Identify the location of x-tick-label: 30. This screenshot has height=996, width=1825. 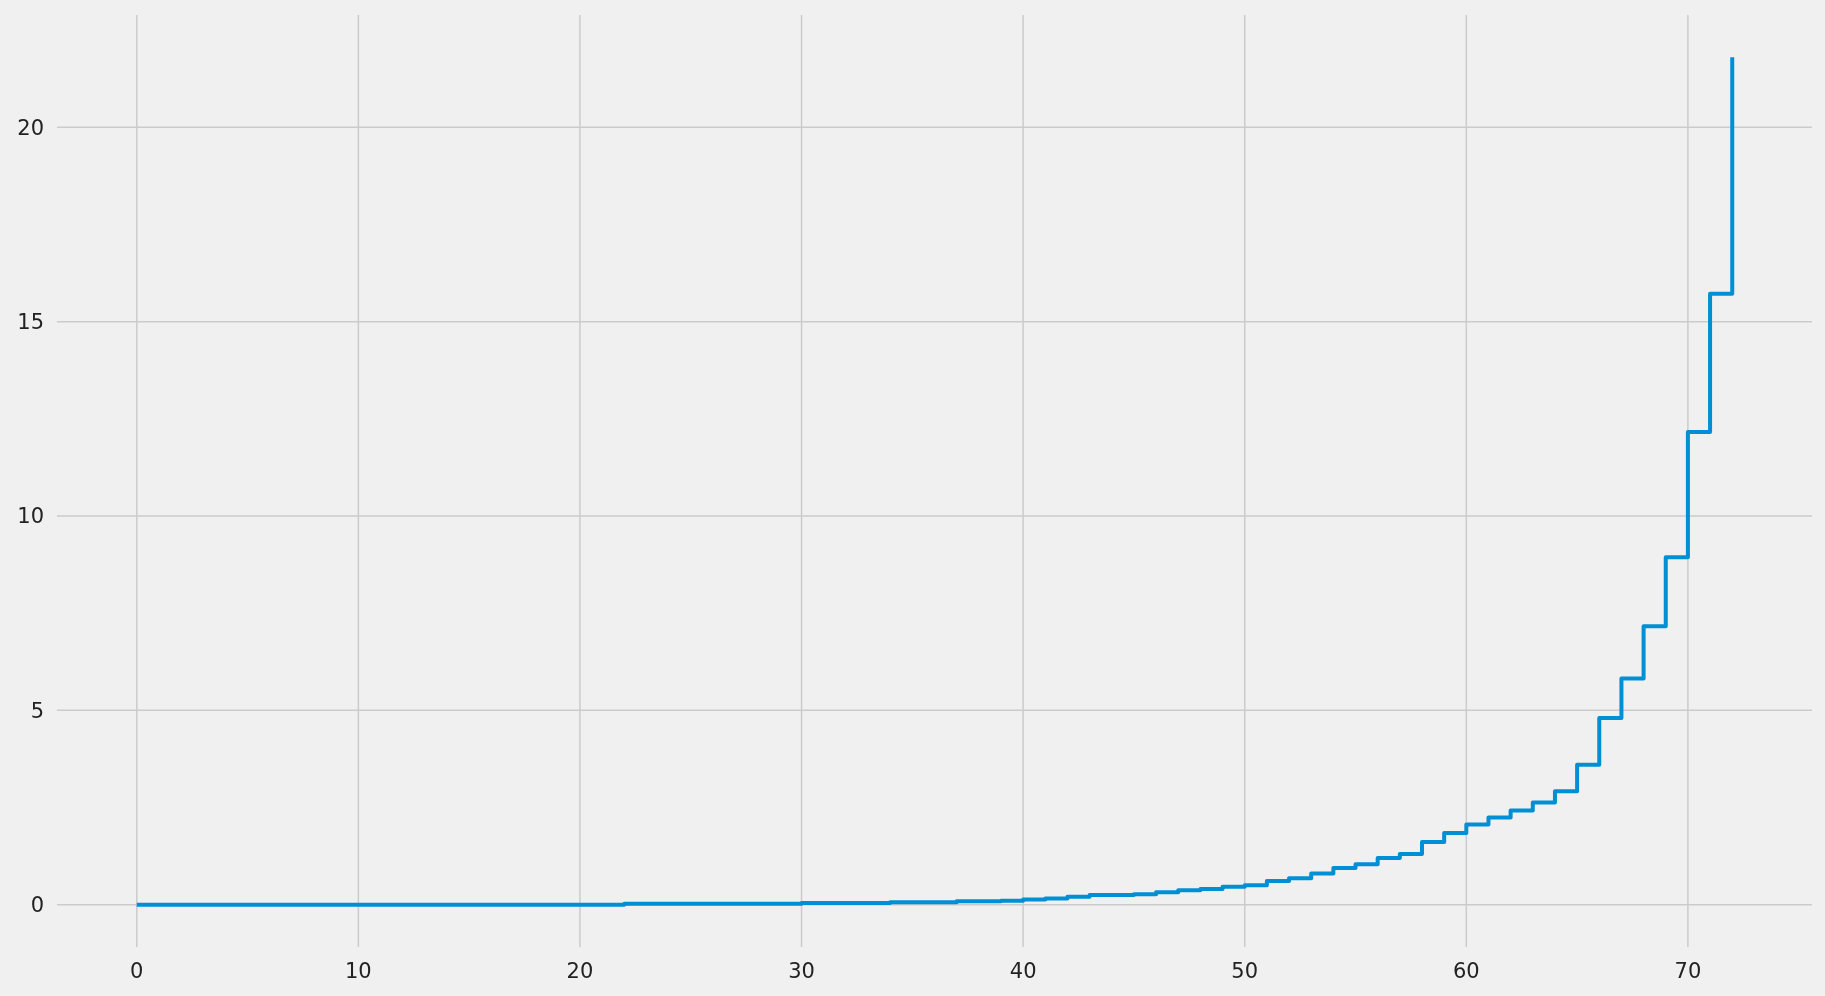
(801, 971).